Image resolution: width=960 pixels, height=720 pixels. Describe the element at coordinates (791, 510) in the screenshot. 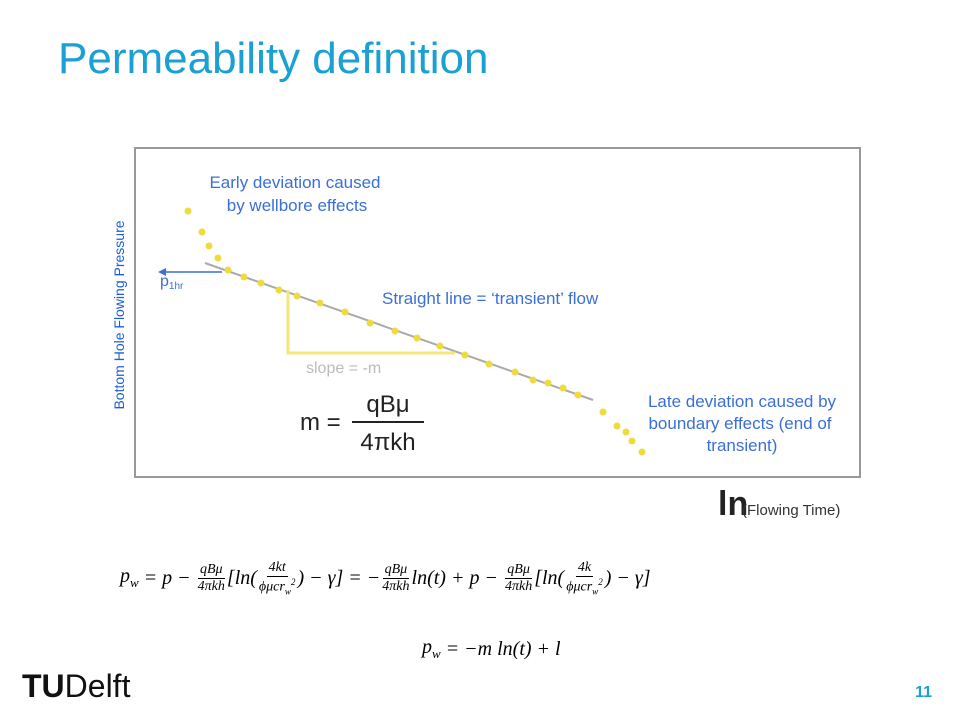

I see `x-axis-label: (Flowing Time)` at that location.